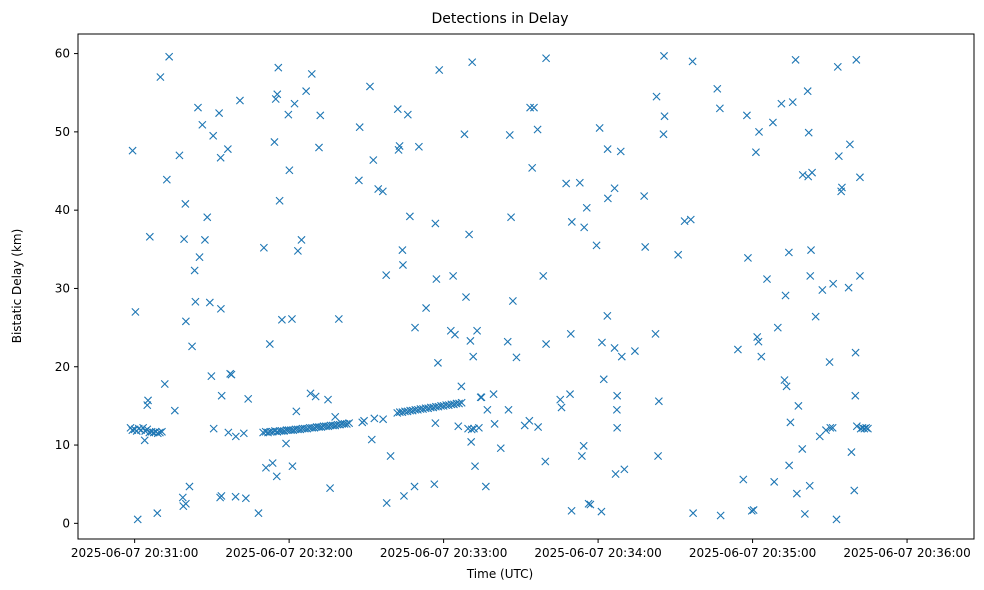  I want to click on y-tick-label: 0, so click(66, 523).